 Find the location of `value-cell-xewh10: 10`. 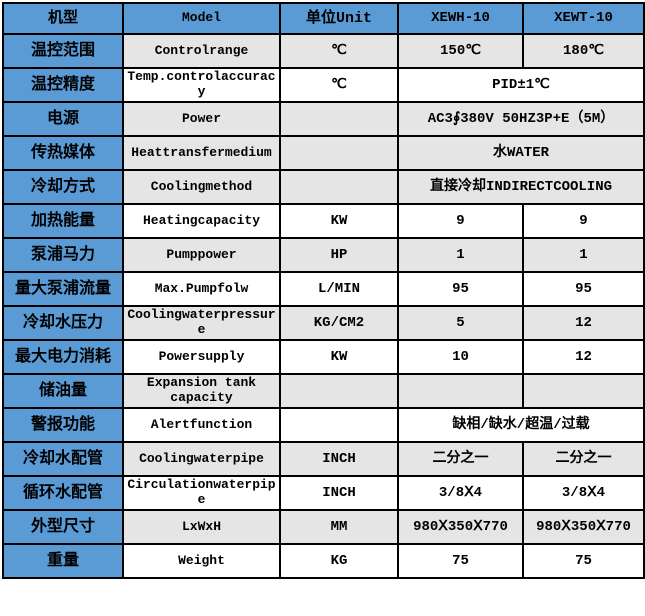

value-cell-xewh10: 10 is located at coordinates (460, 357).